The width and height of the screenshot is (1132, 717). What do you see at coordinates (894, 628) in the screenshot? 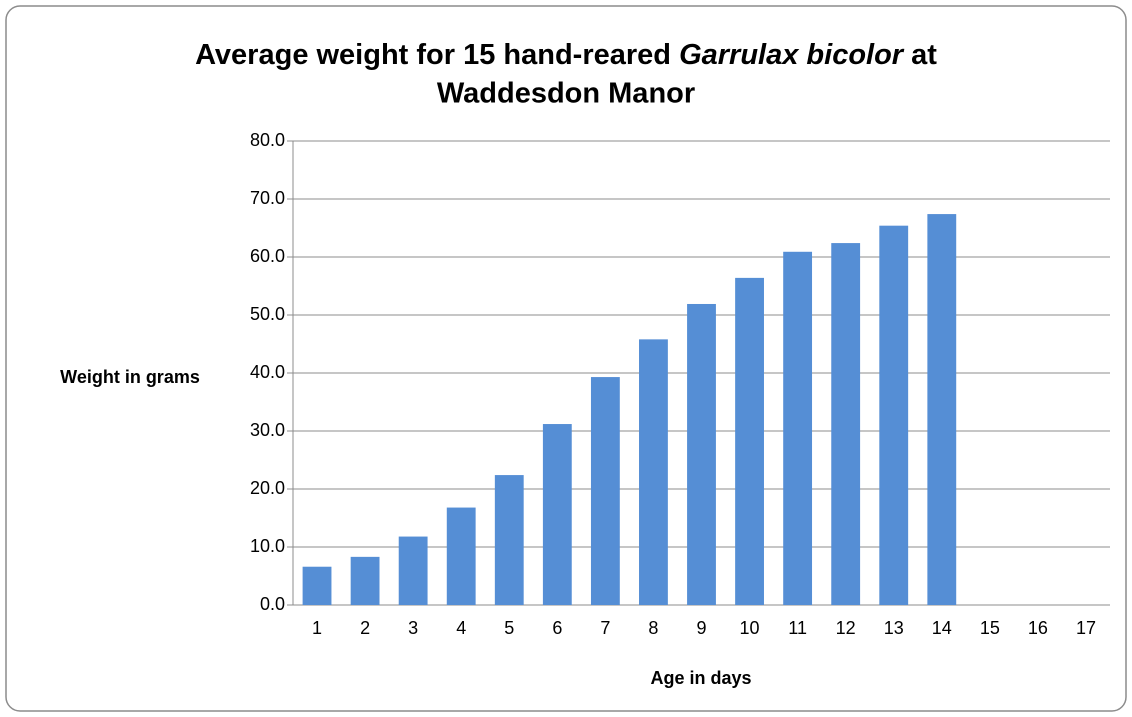
I see `x-tick-label: 13` at bounding box center [894, 628].